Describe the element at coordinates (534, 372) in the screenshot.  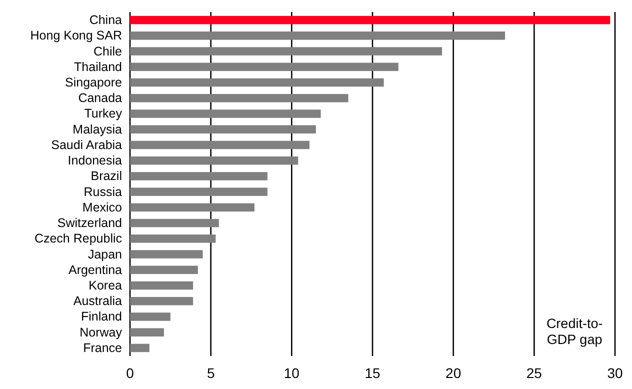
I see `x-tick-label: 25` at that location.